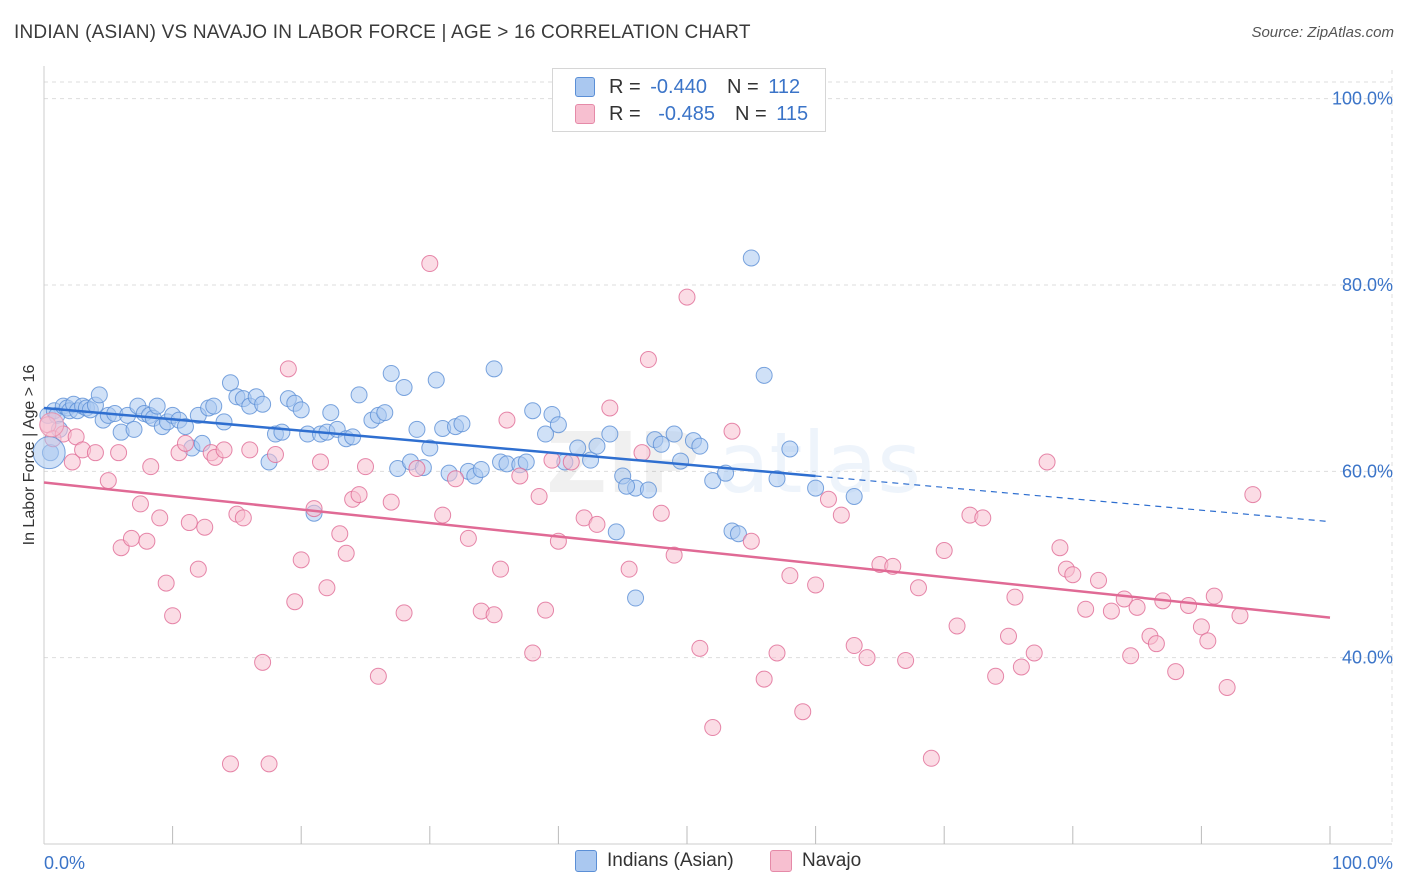 The height and width of the screenshot is (892, 1406). Describe the element at coordinates (1367, 285) in the screenshot. I see `y-tick-label: 80.0%` at that location.